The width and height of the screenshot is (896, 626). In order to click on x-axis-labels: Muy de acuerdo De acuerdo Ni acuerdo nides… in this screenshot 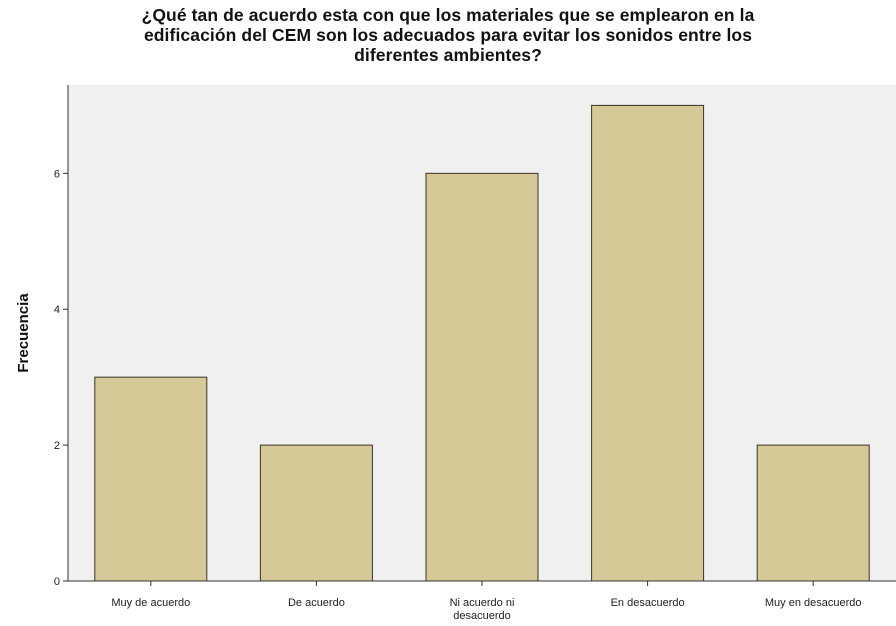, I will do `click(486, 601)`.